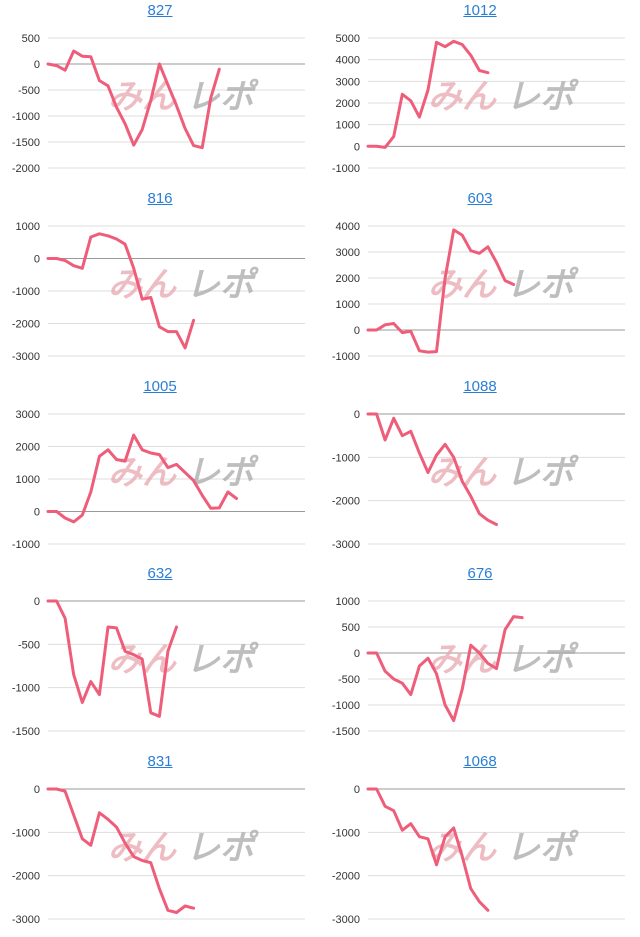 Image resolution: width=640 pixels, height=937 pixels. I want to click on y-tick-label: 5000, so click(348, 39).